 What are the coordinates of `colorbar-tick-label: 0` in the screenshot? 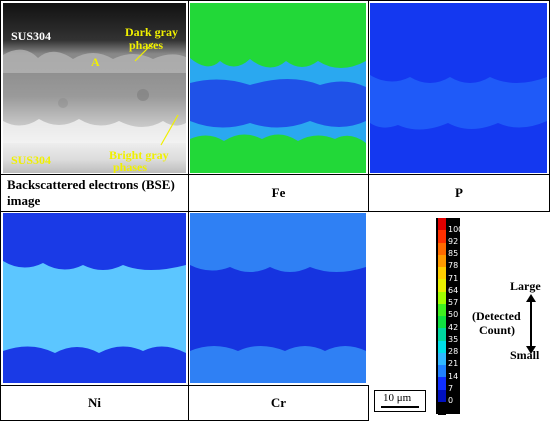 It's located at (451, 401).